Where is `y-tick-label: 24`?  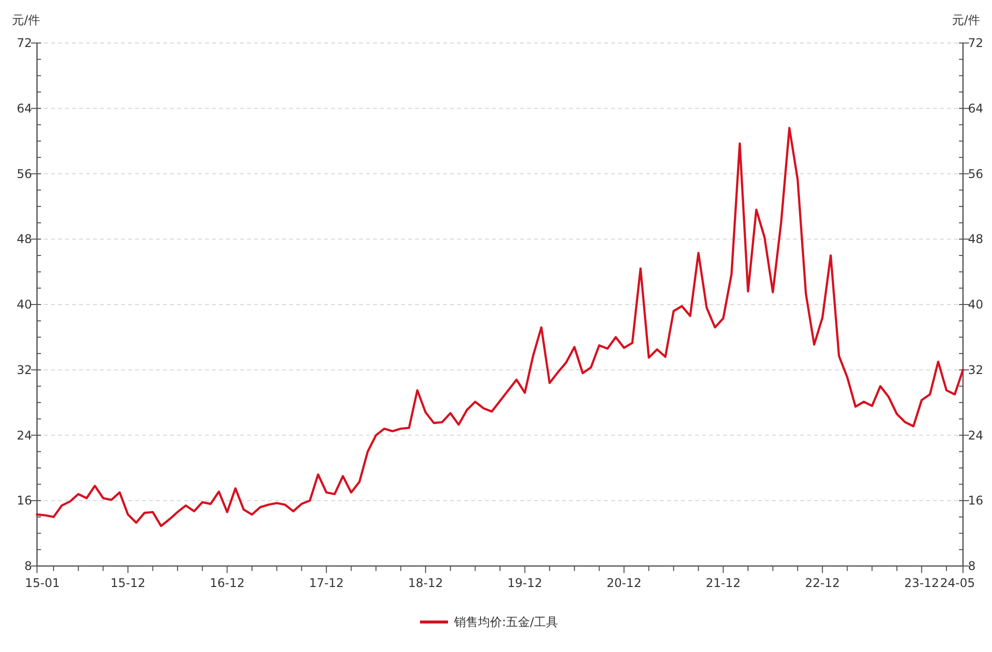 y-tick-label: 24 is located at coordinates (24, 435).